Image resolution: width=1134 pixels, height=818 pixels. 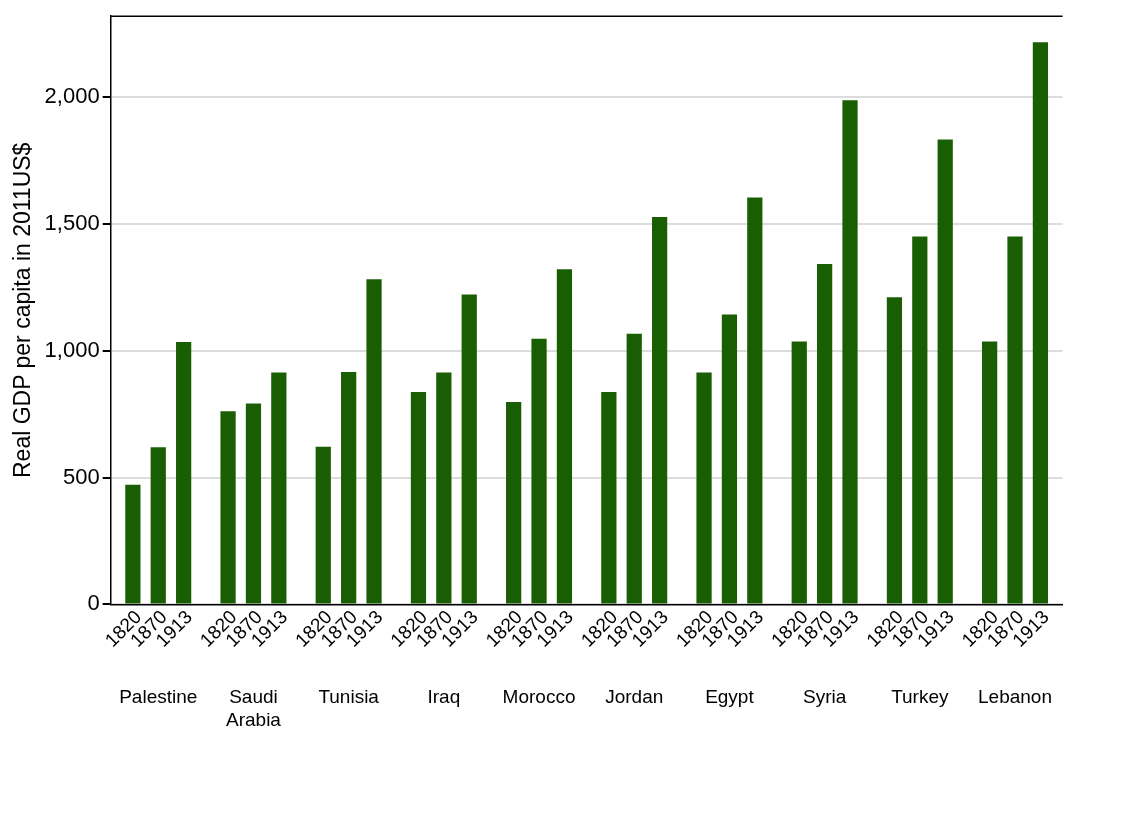 I want to click on y-tick-label: 500, so click(x=81, y=476).